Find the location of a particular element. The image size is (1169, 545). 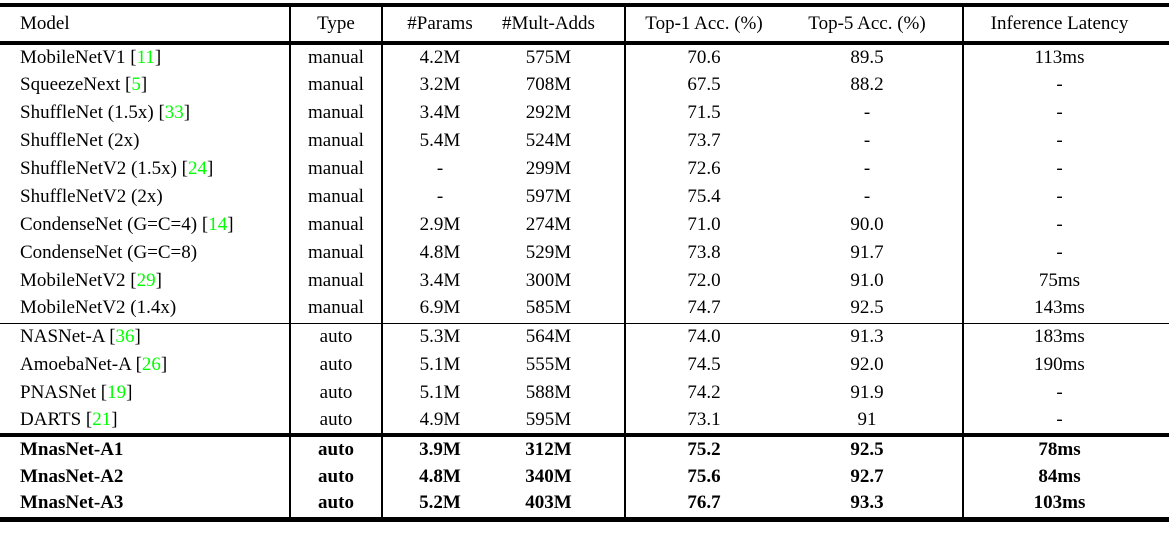

citation: [26] is located at coordinates (149, 364).